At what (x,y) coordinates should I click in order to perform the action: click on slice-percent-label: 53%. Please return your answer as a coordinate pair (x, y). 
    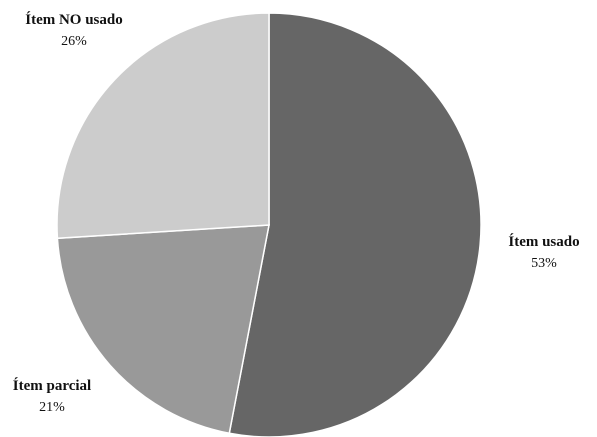
    Looking at the image, I should click on (544, 263).